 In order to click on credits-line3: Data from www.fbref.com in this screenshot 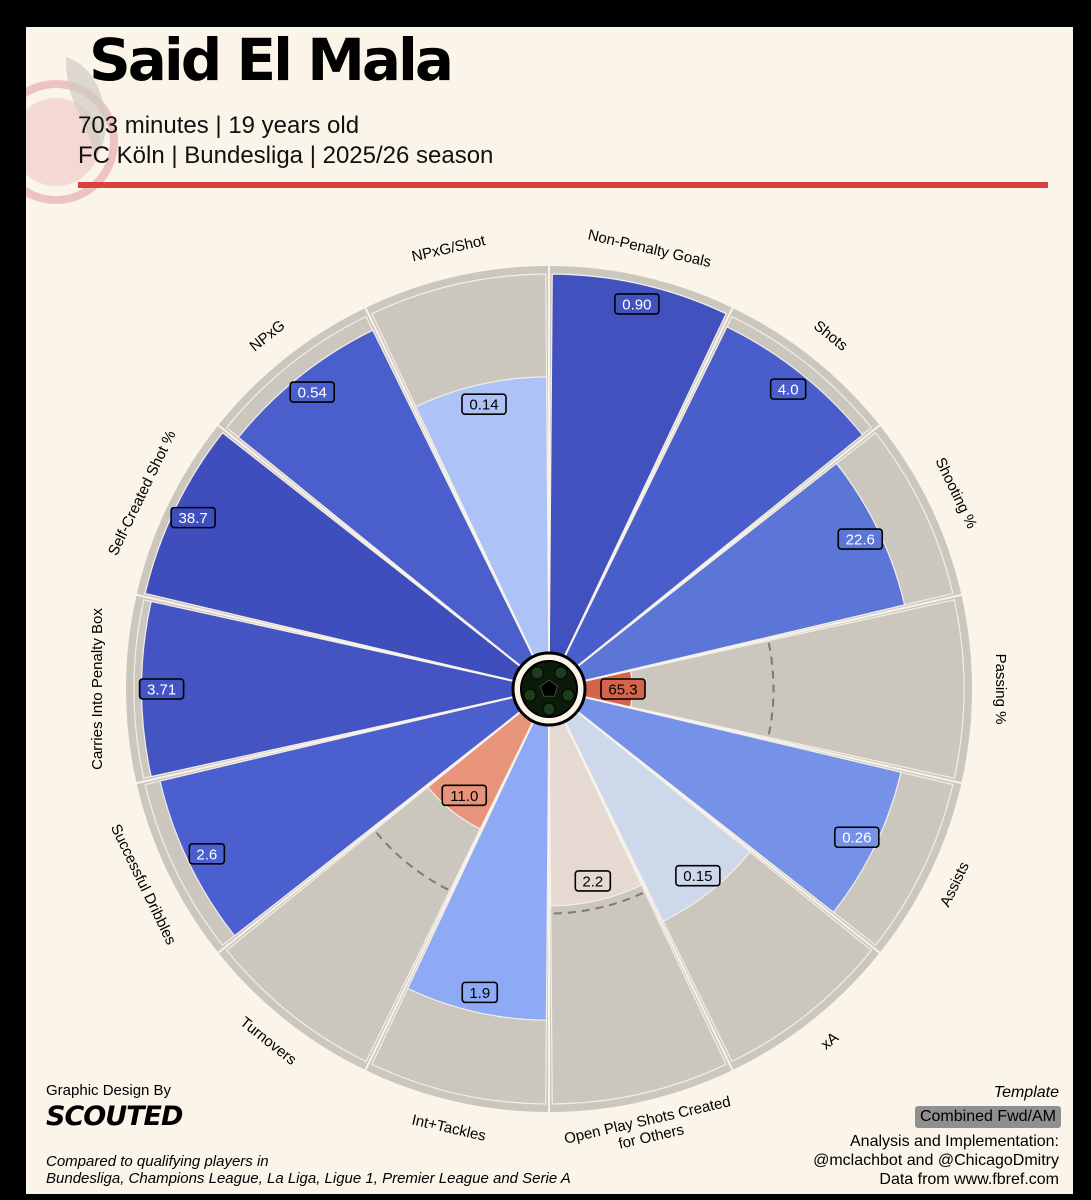, I will do `click(969, 1179)`.